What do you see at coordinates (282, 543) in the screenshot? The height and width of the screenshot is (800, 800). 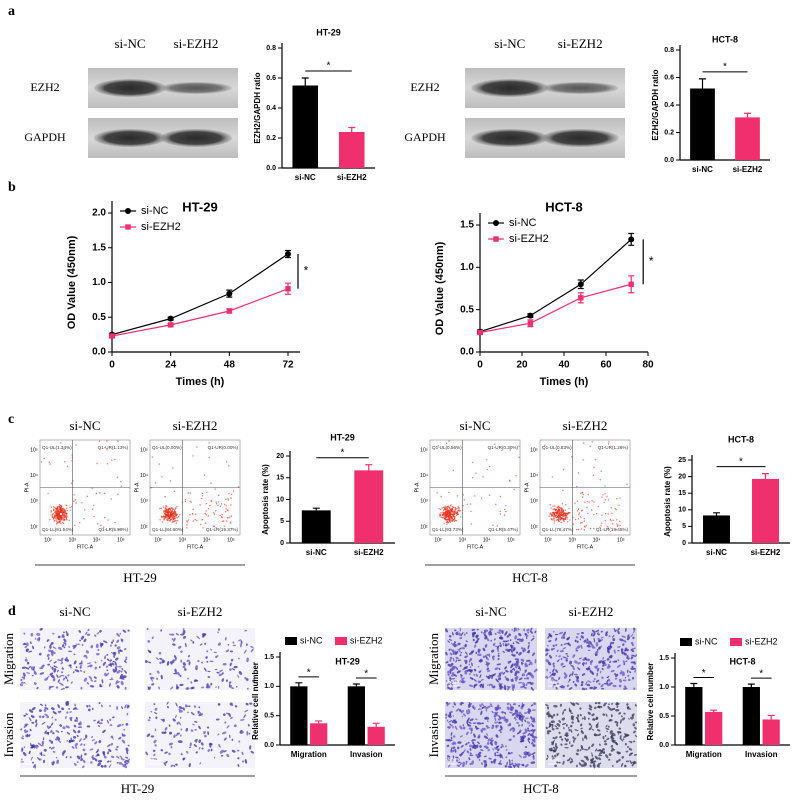 I see `y-tick-label: 0` at bounding box center [282, 543].